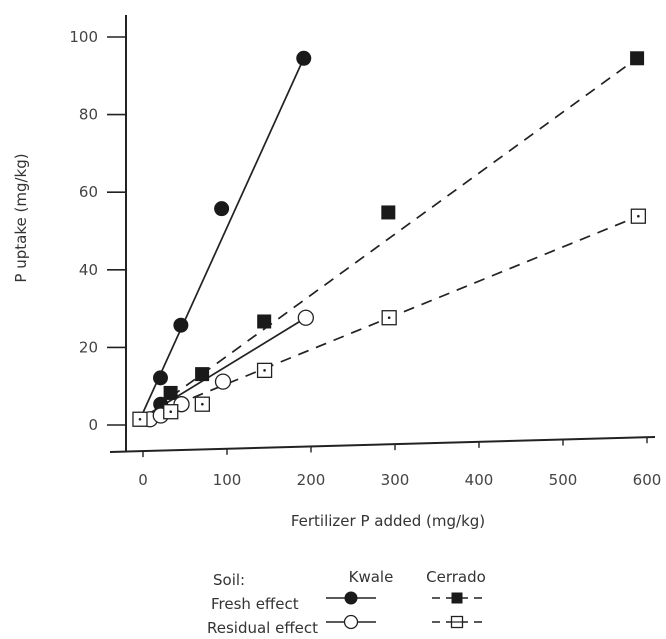  What do you see at coordinates (222, 238) in the screenshot?
I see `fit-line-kwale_fresh` at bounding box center [222, 238].